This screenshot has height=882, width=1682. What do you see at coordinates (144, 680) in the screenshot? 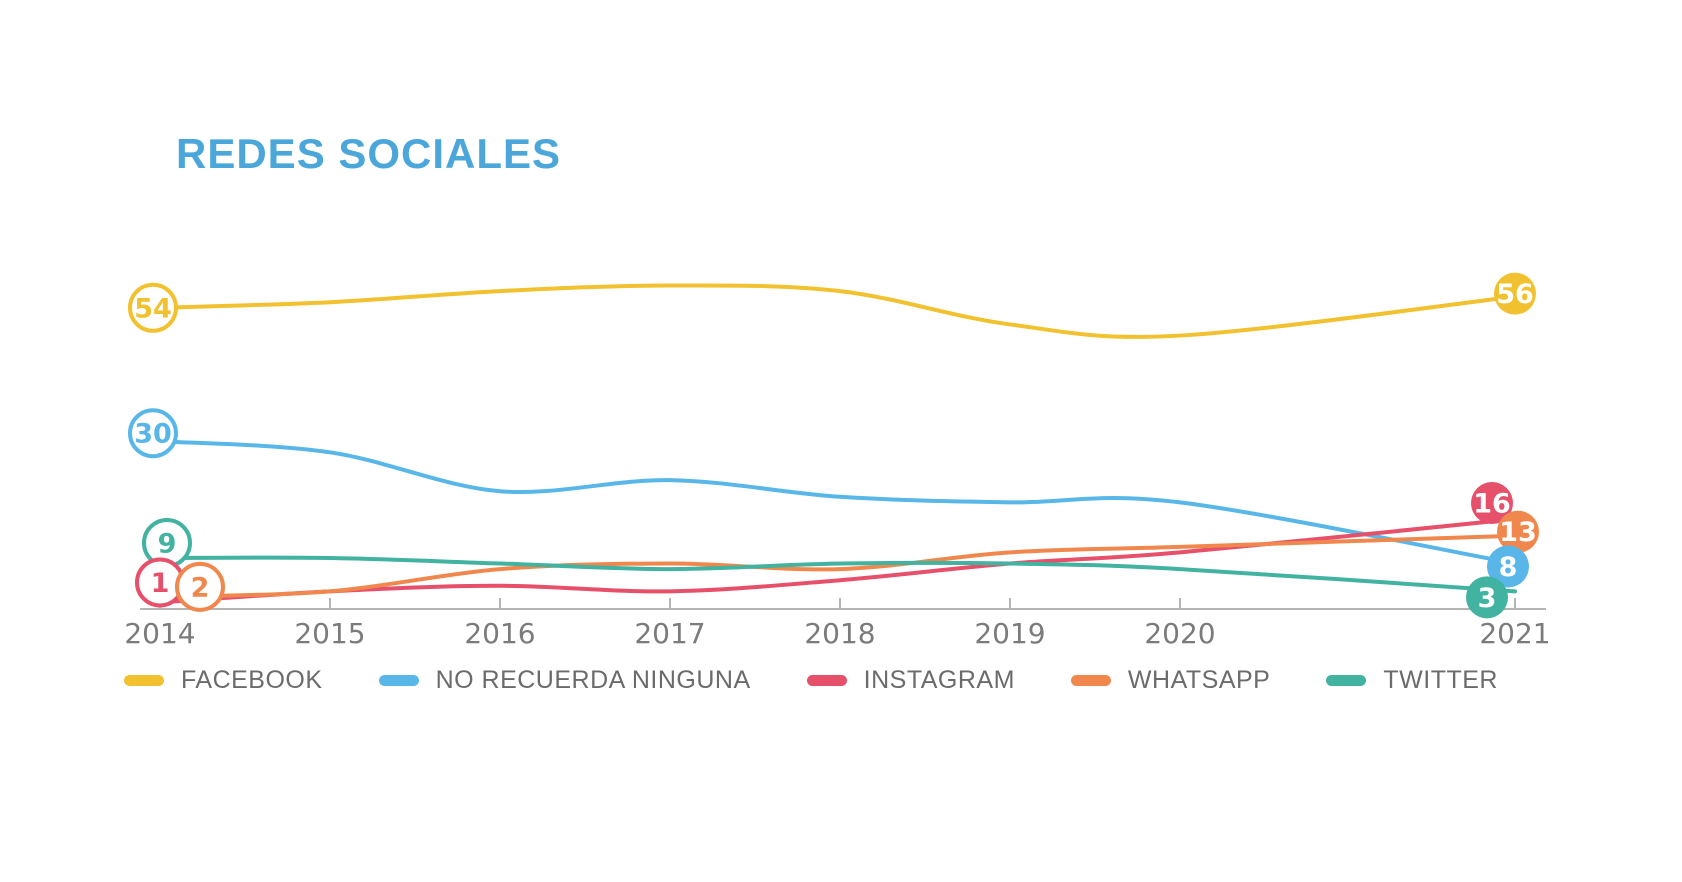
I see `legend-swatch-facebook` at bounding box center [144, 680].